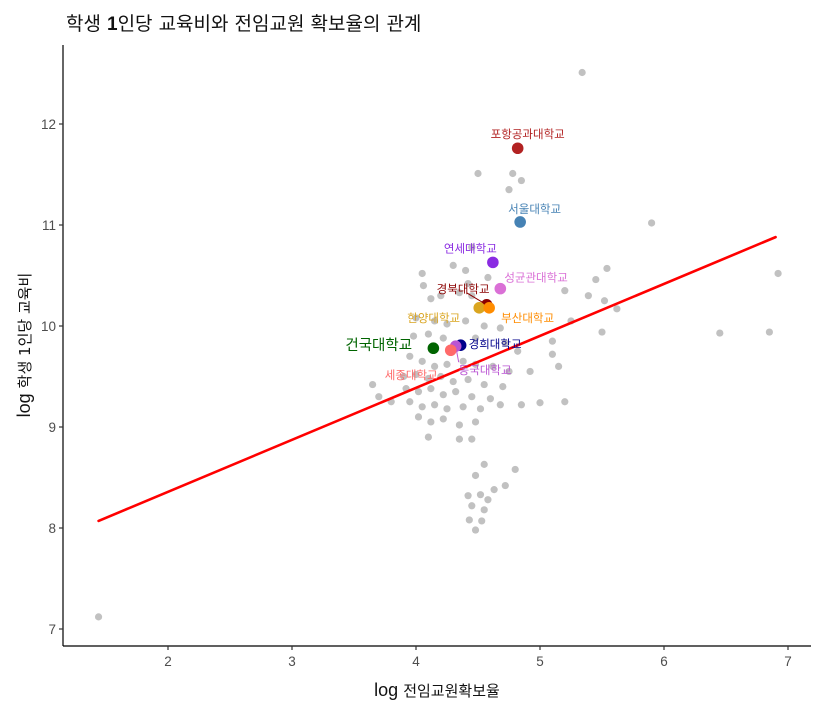 The width and height of the screenshot is (823, 708). What do you see at coordinates (485, 370) in the screenshot?
I see `university-label: 동국대학교` at bounding box center [485, 370].